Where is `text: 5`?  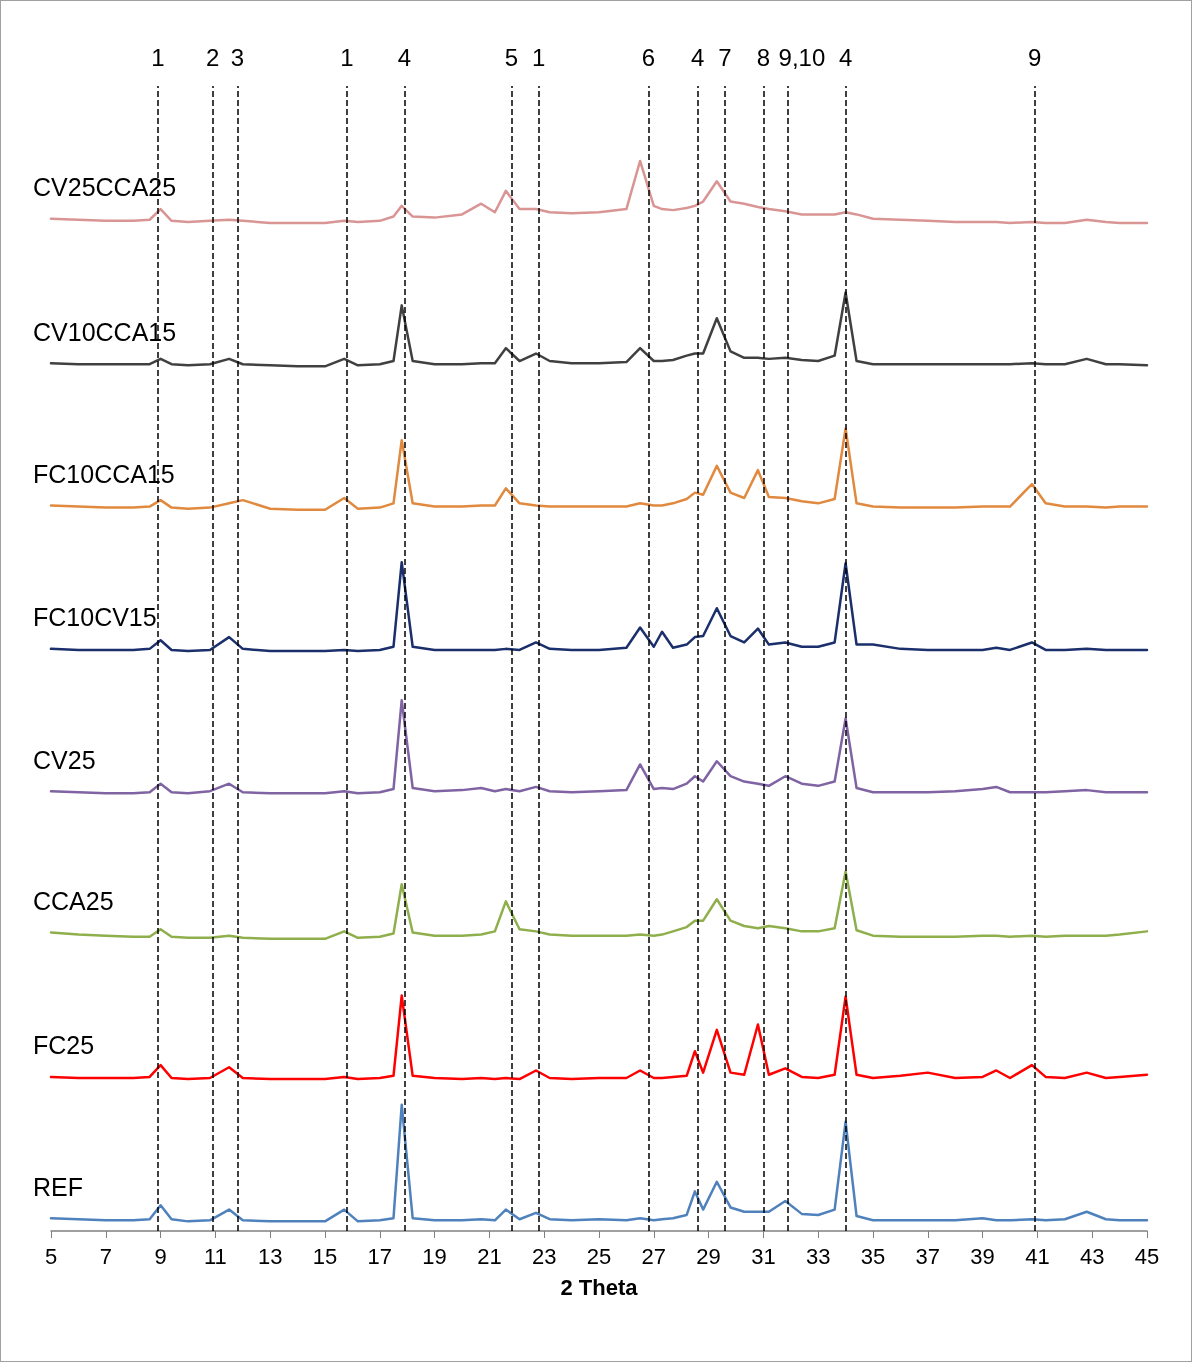
text: 5 is located at coordinates (511, 57).